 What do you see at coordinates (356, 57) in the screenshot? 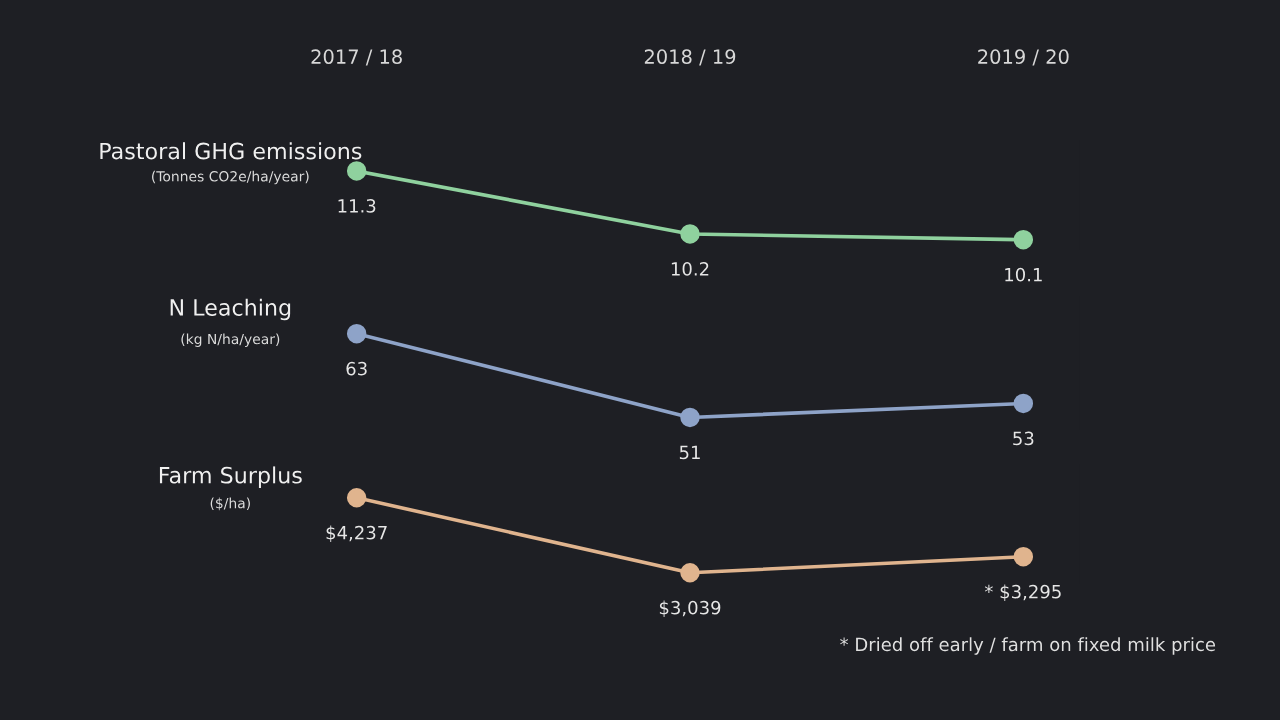
I see `x-tick-label: 2017 / 18` at bounding box center [356, 57].